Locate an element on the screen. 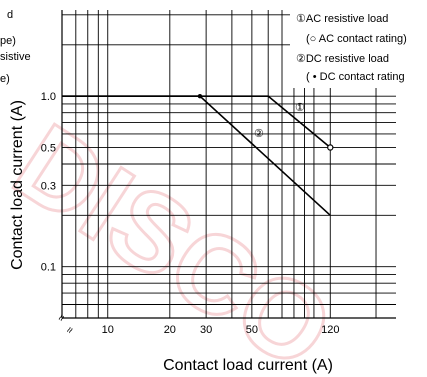 This screenshot has width=427, height=377. axis-break-x: ≈ is located at coordinates (70, 330).